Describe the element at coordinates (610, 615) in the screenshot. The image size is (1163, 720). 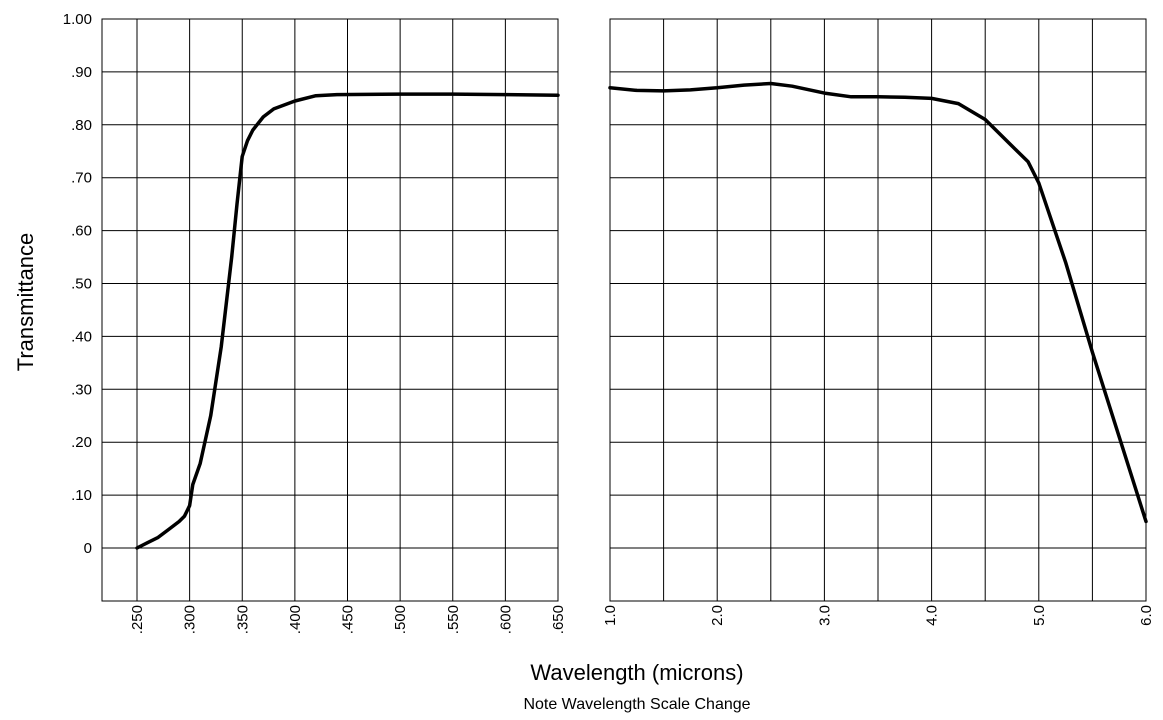
I see `x-tick-label: 1.0` at that location.